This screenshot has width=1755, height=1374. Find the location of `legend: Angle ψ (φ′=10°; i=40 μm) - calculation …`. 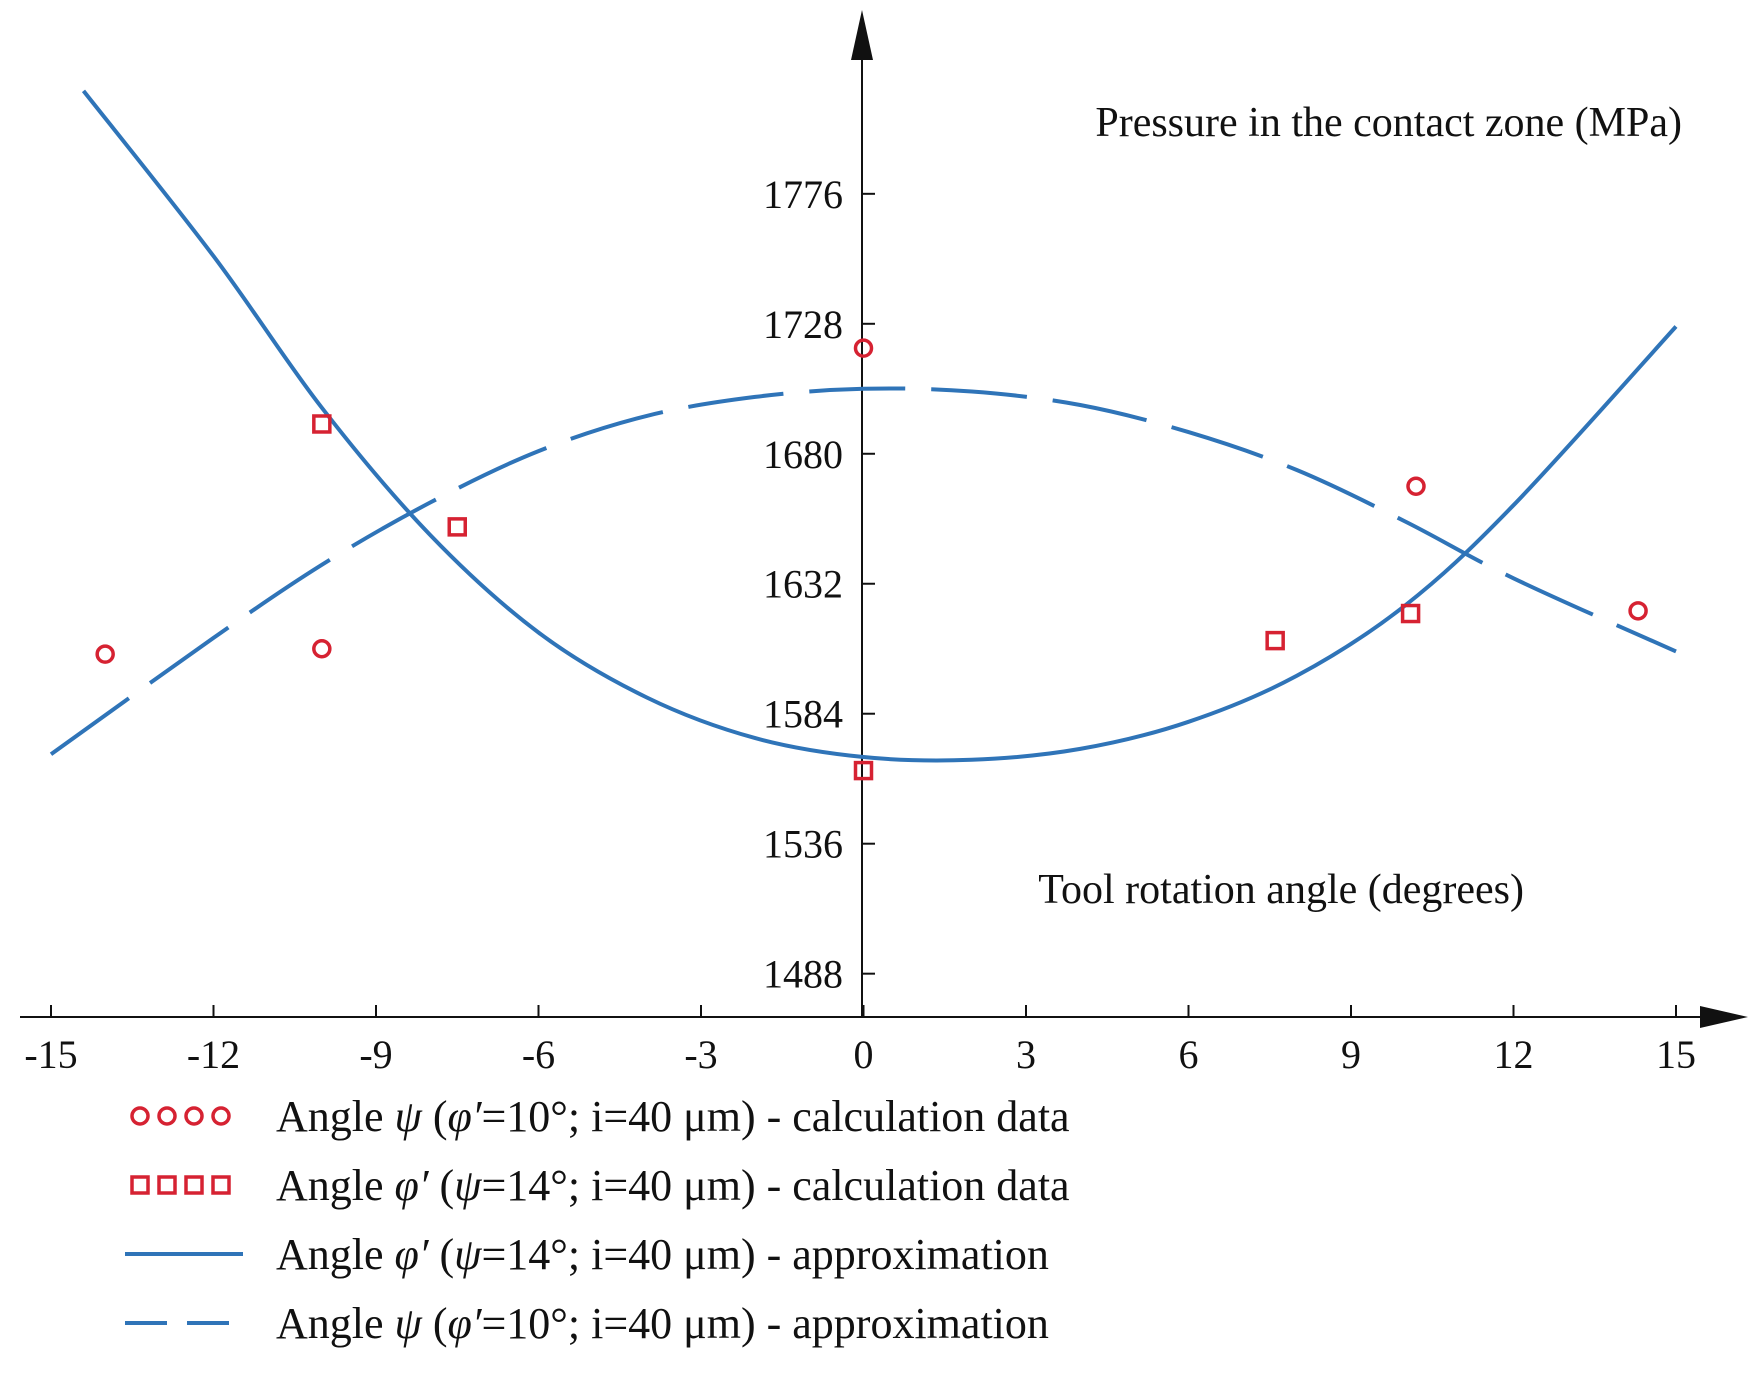

legend: Angle ψ (φ′=10°; i=40 μm) - calculation … is located at coordinates (597, 1220).